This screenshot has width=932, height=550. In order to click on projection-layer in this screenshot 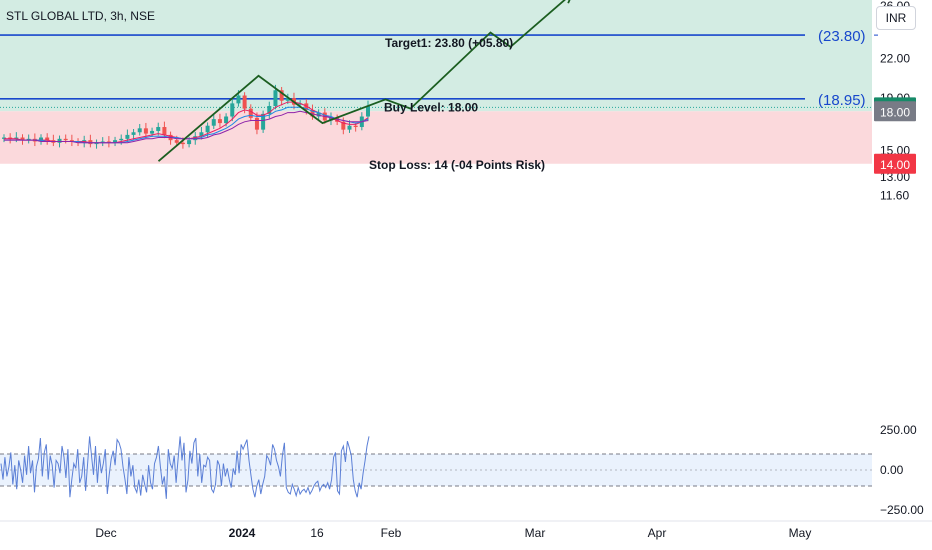, I will do `click(364, 81)`.